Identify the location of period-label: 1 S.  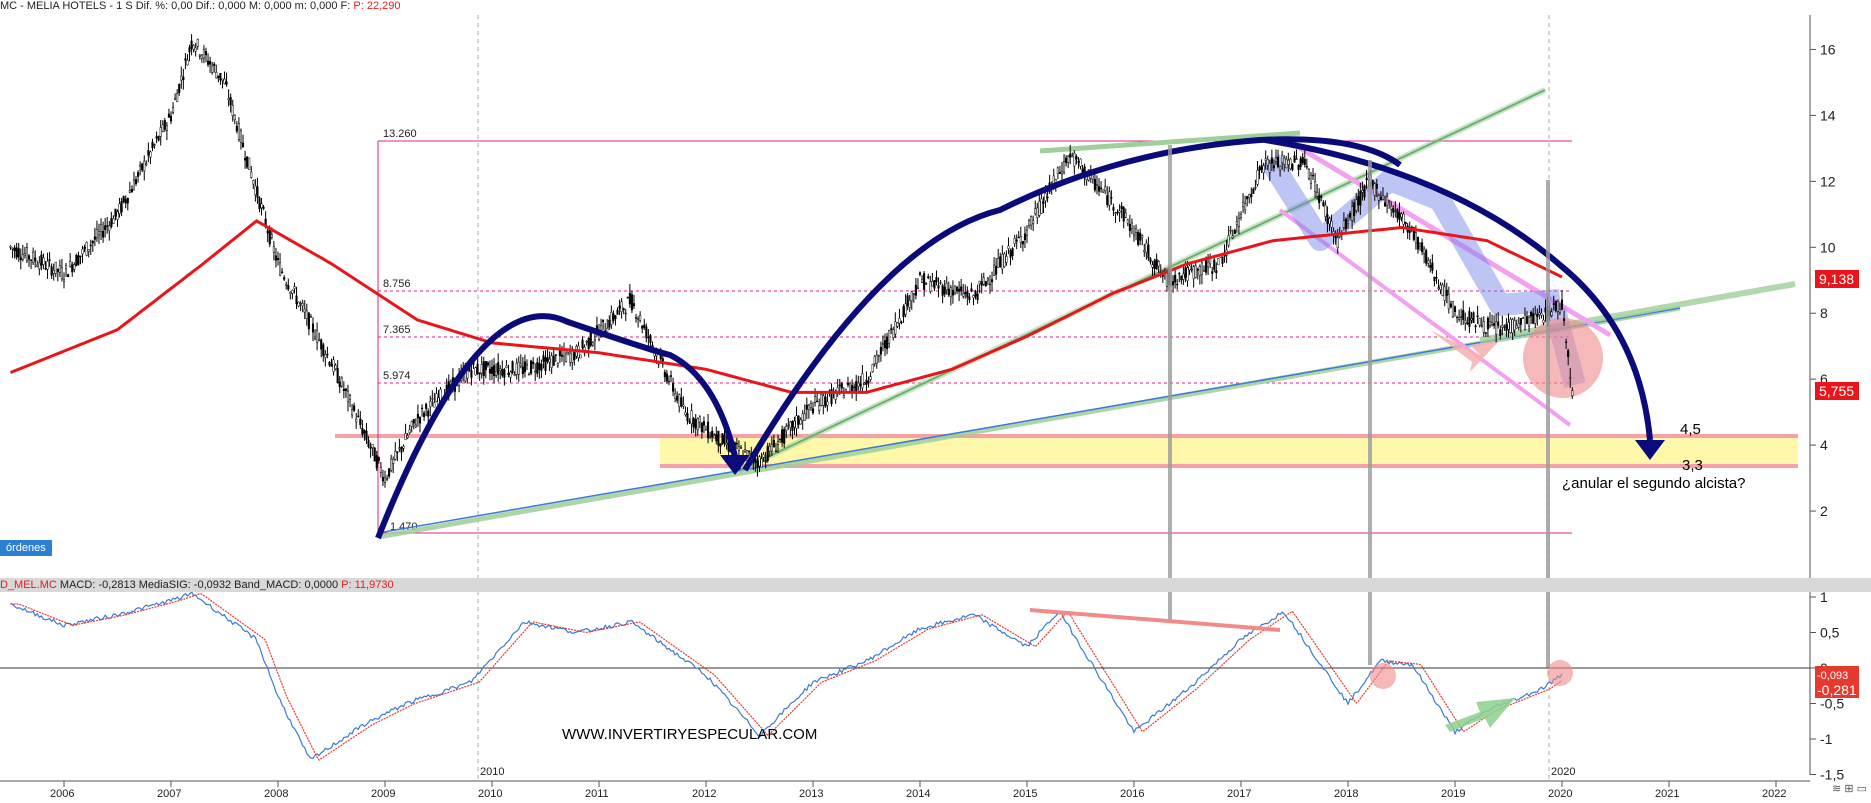
(124, 6).